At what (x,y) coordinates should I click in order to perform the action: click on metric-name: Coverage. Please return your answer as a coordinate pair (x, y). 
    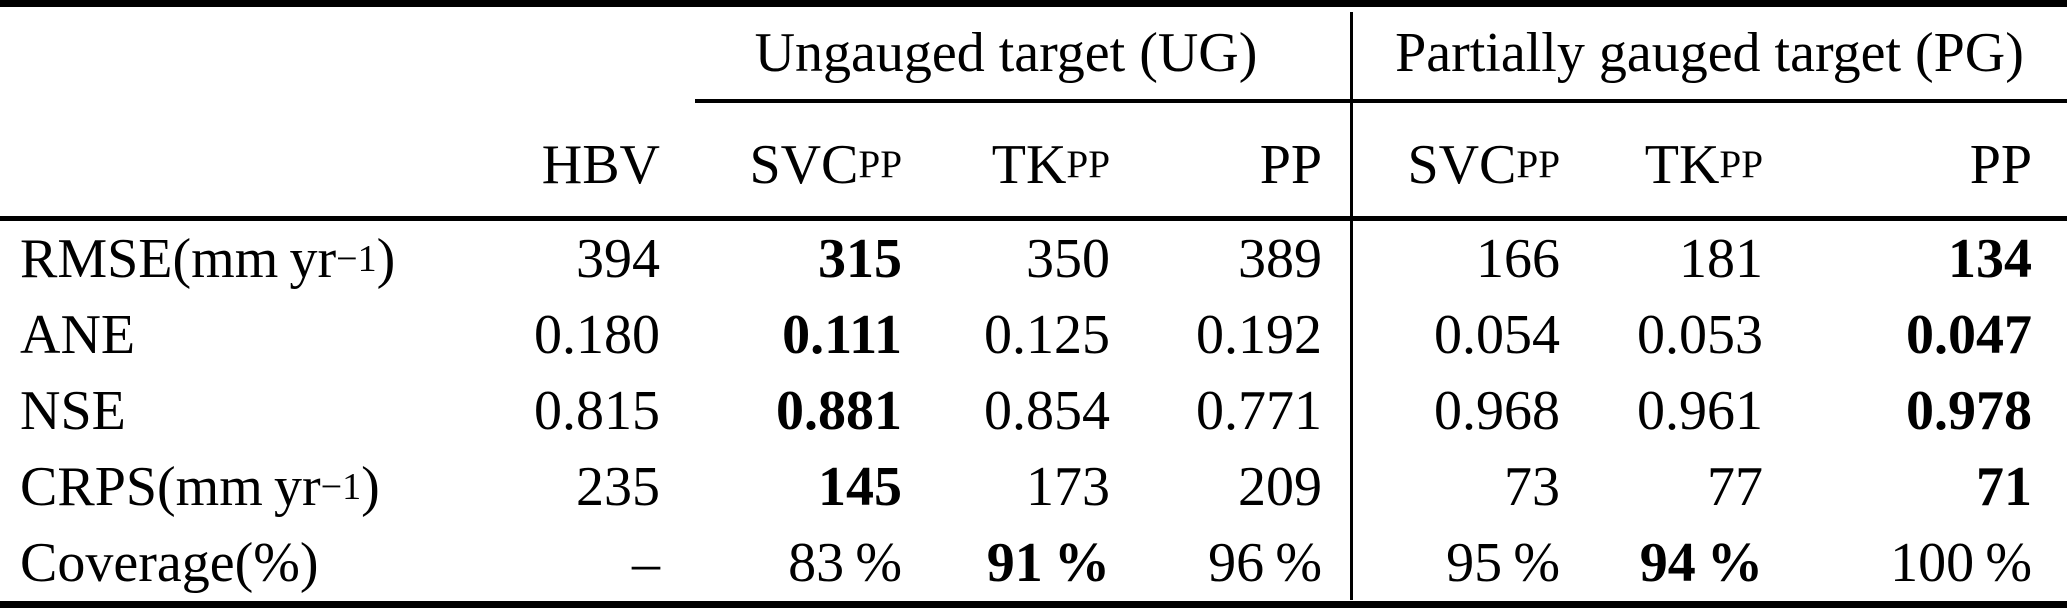
    Looking at the image, I should click on (127, 563).